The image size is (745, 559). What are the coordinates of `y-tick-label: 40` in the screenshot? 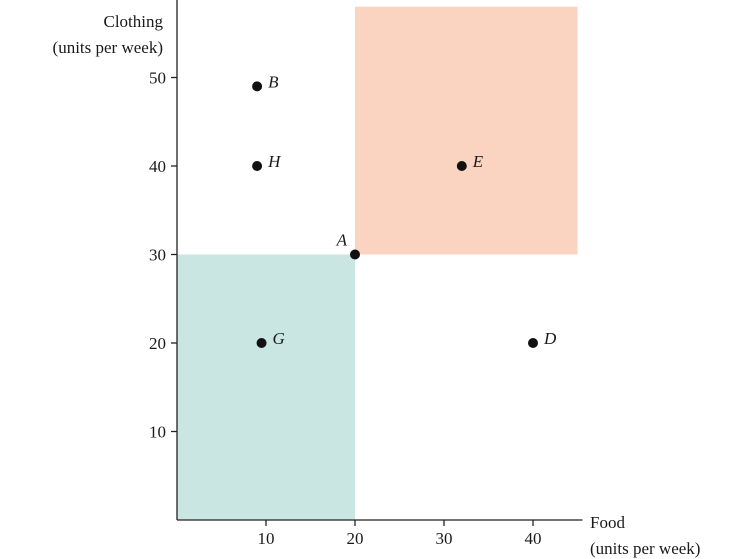 It's located at (157, 166).